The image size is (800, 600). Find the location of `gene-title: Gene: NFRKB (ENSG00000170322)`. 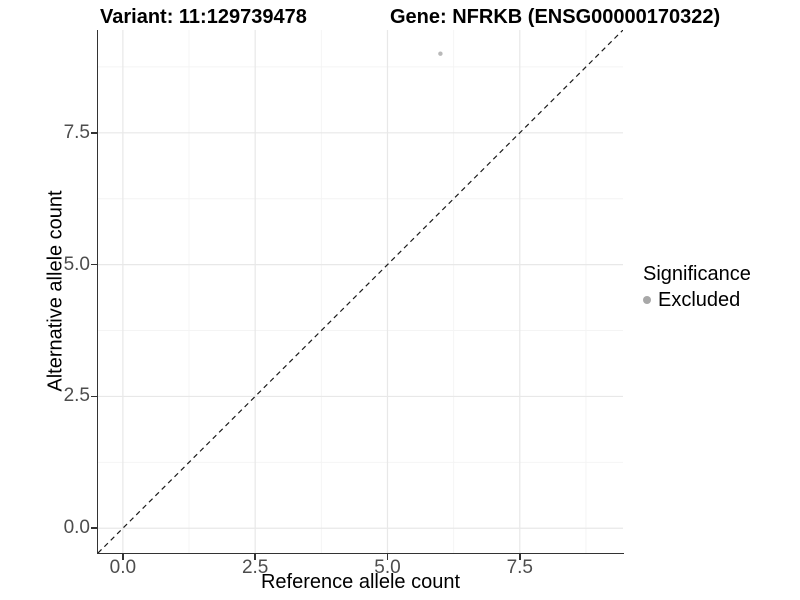

gene-title: Gene: NFRKB (ENSG00000170322) is located at coordinates (555, 17).